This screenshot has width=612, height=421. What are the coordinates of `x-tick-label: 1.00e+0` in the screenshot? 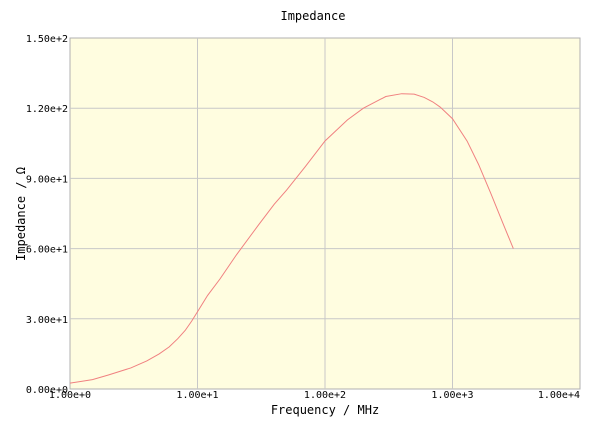 It's located at (70, 395).